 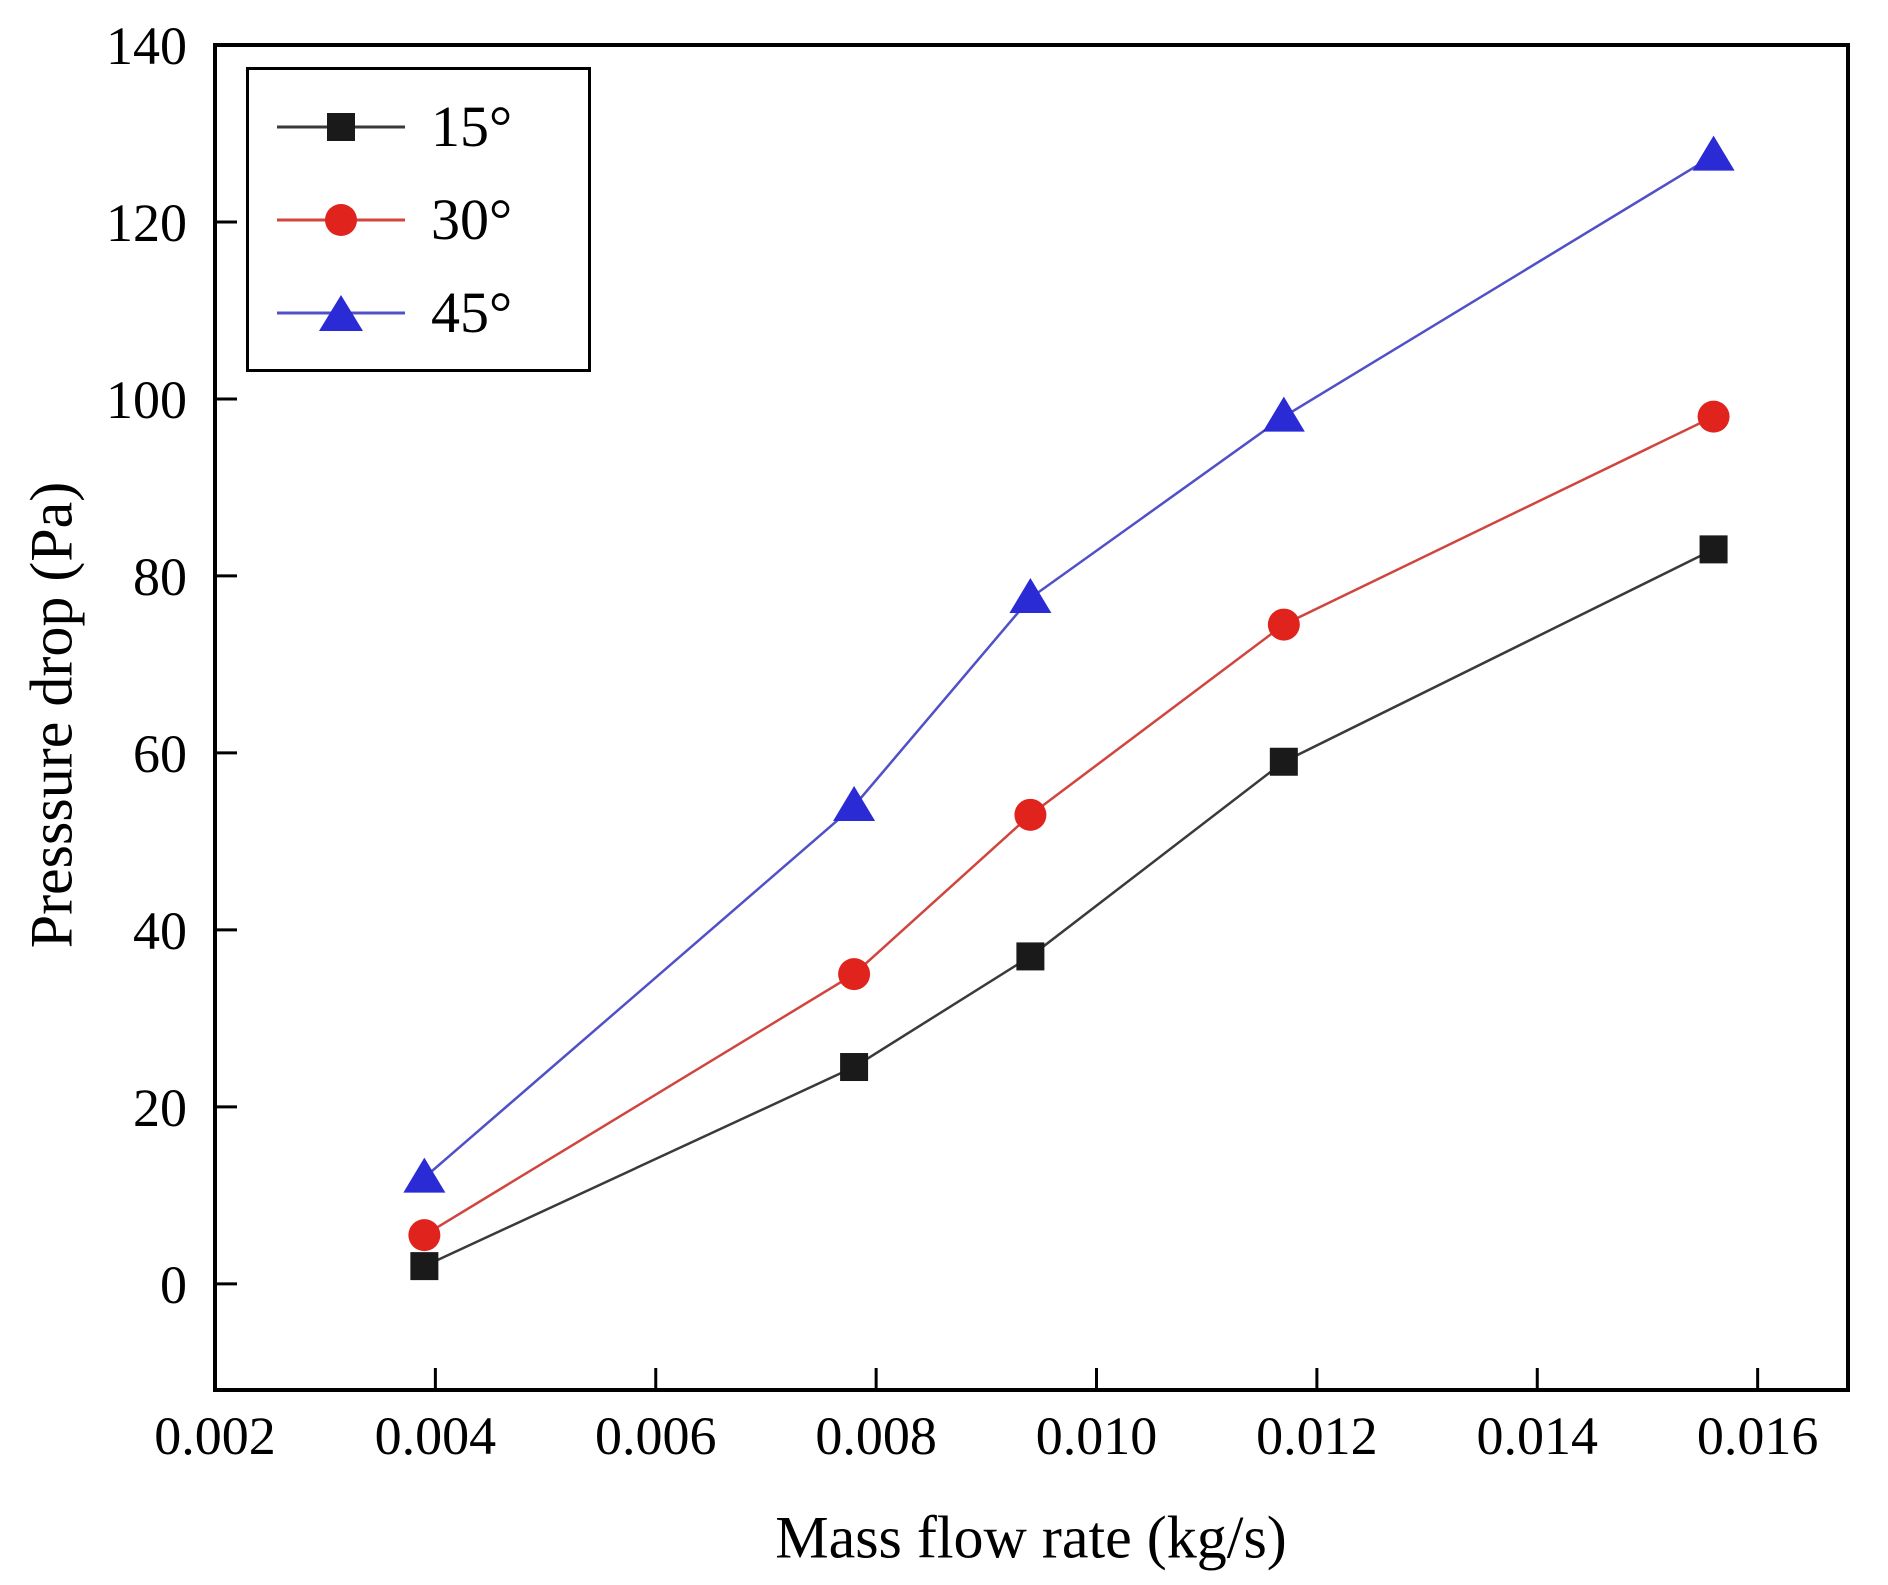 I want to click on y-tick-label: 0, so click(x=173, y=1285).